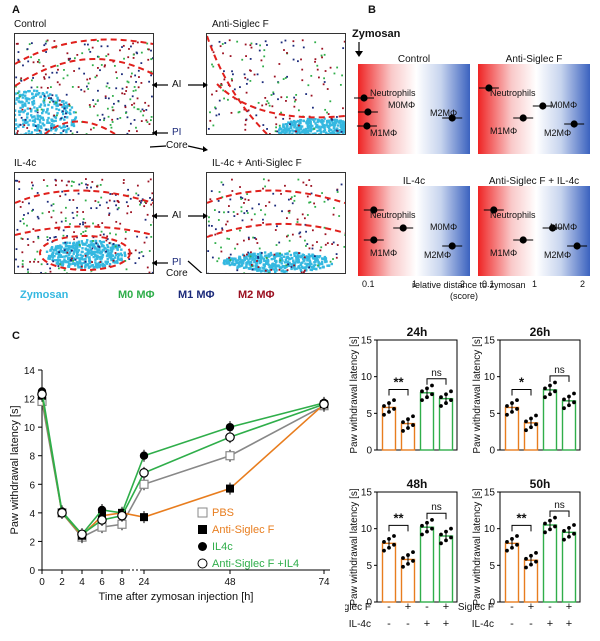 This screenshot has height=641, width=600. Describe the element at coordinates (82, 582) in the screenshot. I see `x-tick-label: 4` at that location.